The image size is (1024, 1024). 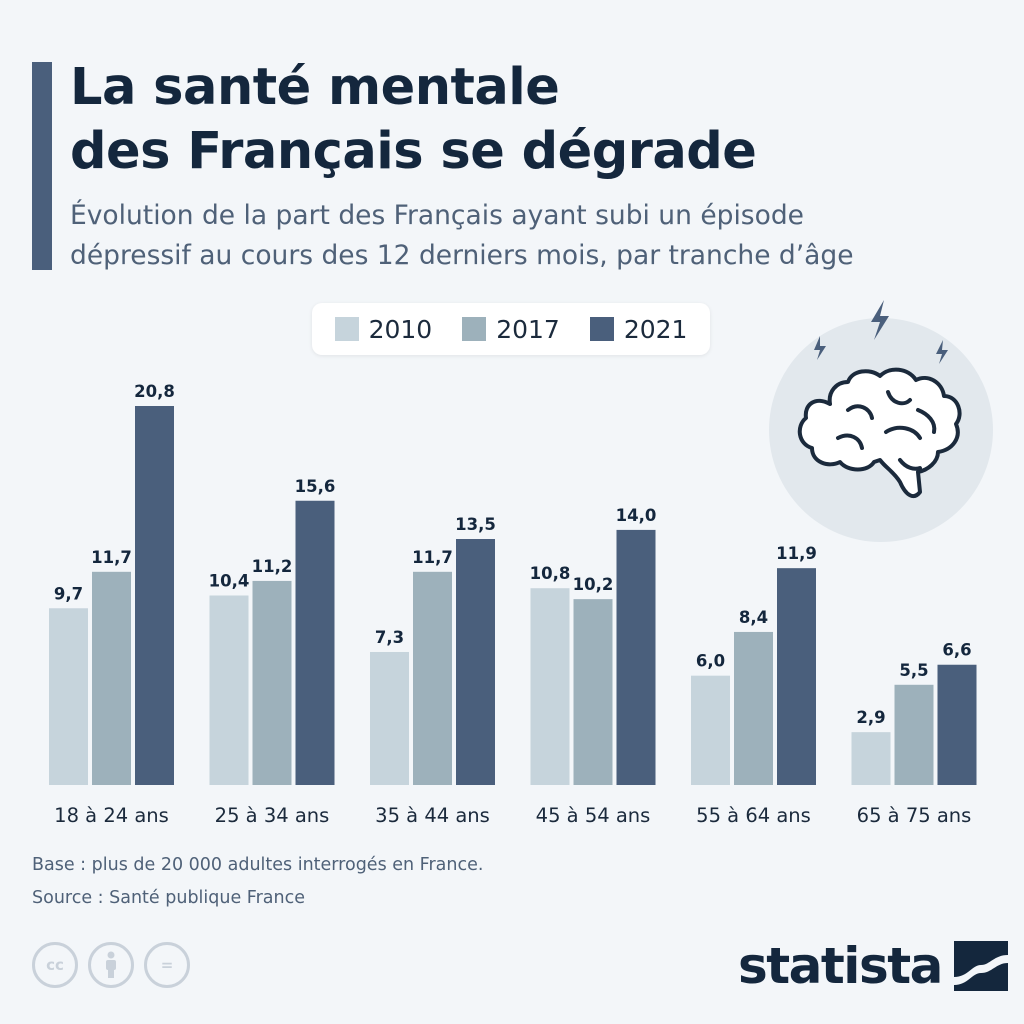 I want to click on data-label-35-44-ans-2010: 7,3, so click(x=389, y=637).